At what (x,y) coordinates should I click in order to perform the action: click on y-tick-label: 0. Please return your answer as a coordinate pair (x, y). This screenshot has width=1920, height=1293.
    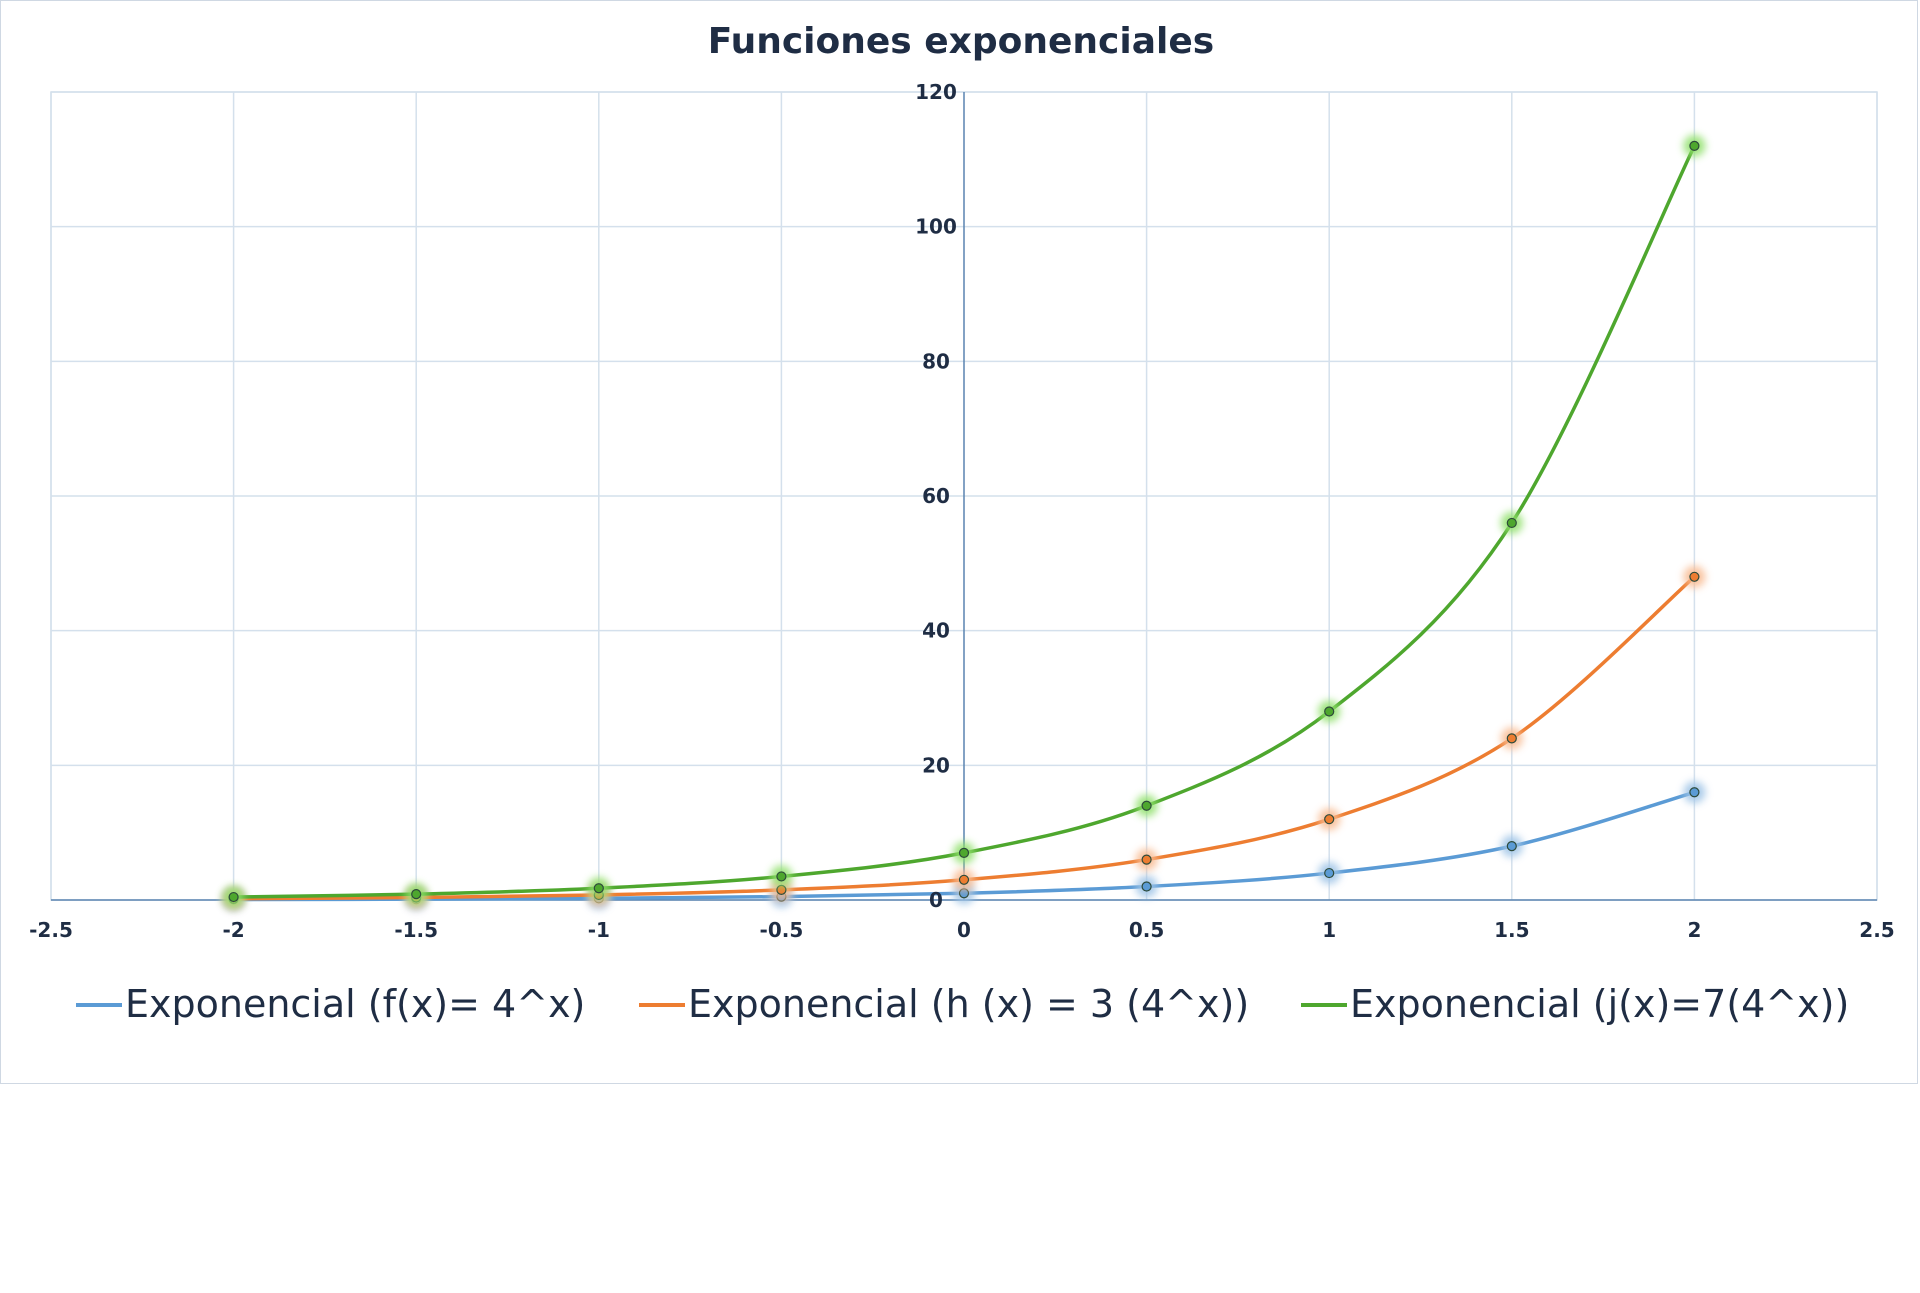
    Looking at the image, I should click on (936, 900).